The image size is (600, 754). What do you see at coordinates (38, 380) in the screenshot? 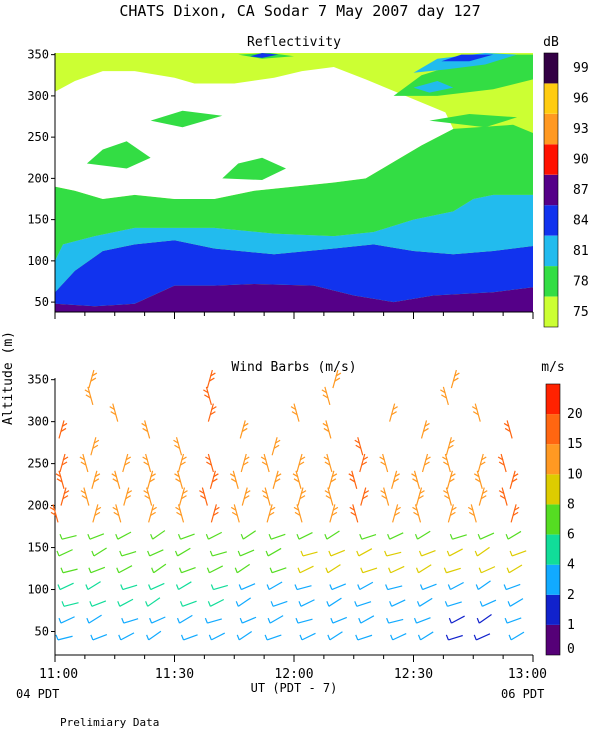
I see `wind-ytick-label: 350` at bounding box center [38, 380].